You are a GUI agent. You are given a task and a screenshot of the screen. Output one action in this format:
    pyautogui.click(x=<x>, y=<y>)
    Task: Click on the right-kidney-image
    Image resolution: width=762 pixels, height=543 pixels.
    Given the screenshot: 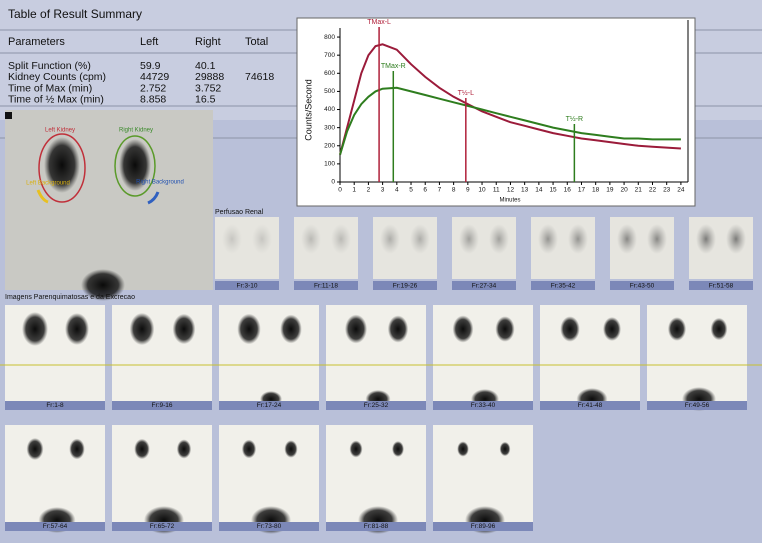 What is the action you would take?
    pyautogui.click(x=135, y=165)
    